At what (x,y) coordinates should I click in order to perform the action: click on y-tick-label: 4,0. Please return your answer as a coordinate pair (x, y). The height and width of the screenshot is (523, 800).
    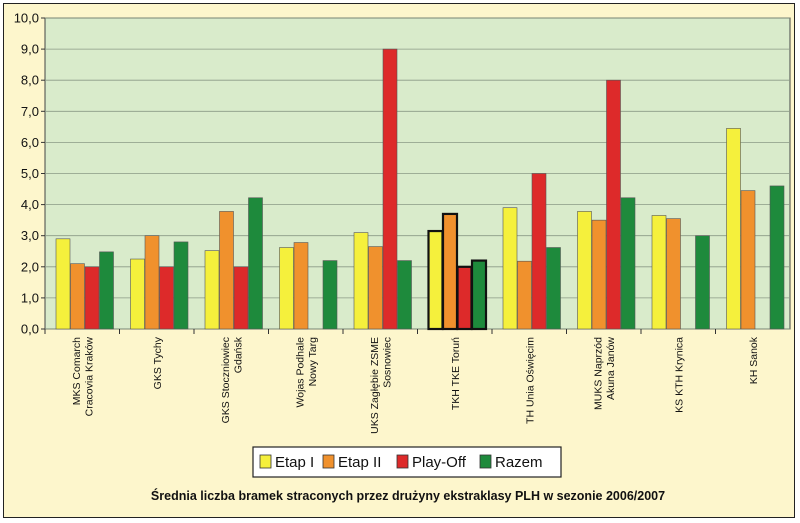
    Looking at the image, I should click on (30, 204).